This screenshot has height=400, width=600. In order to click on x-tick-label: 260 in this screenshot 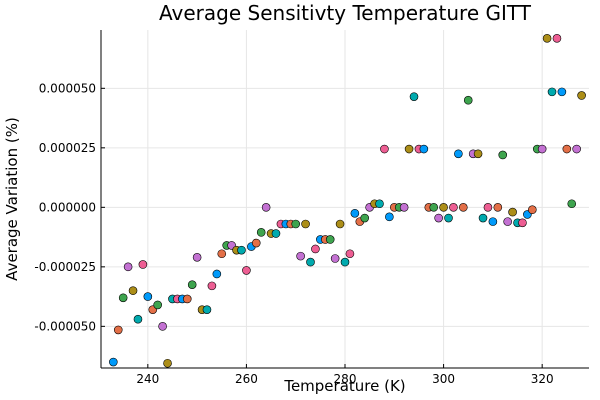, I will do `click(246, 379)`.